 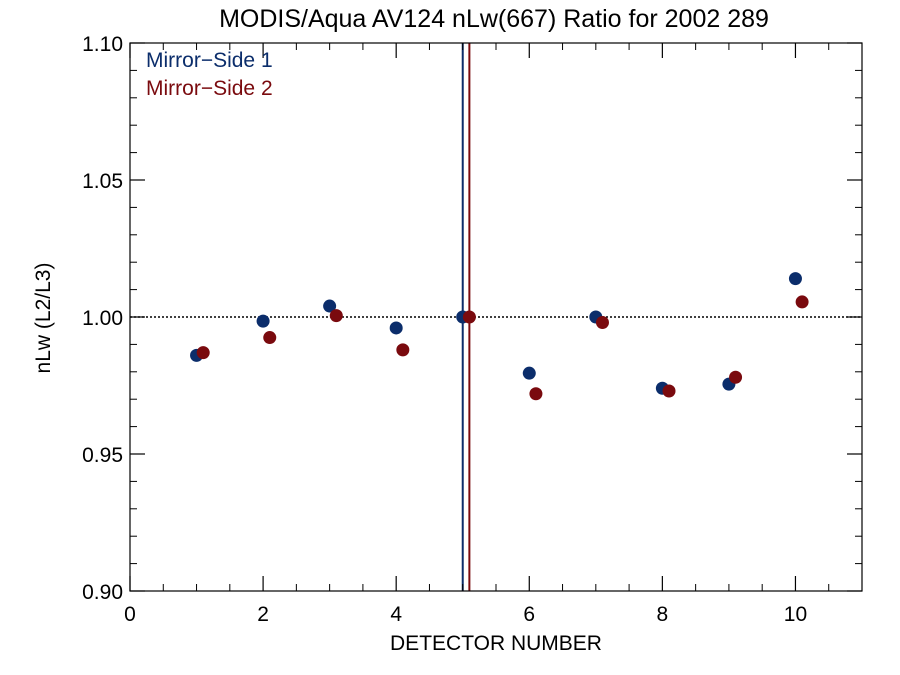 I want to click on x-tick-label: 10, so click(x=795, y=614).